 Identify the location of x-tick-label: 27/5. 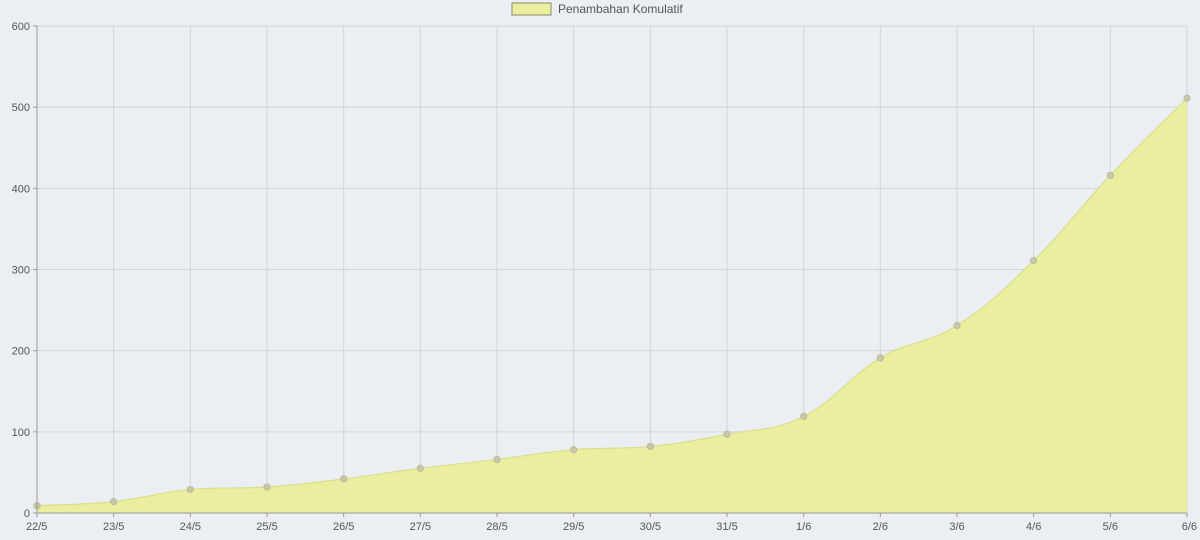
(420, 527).